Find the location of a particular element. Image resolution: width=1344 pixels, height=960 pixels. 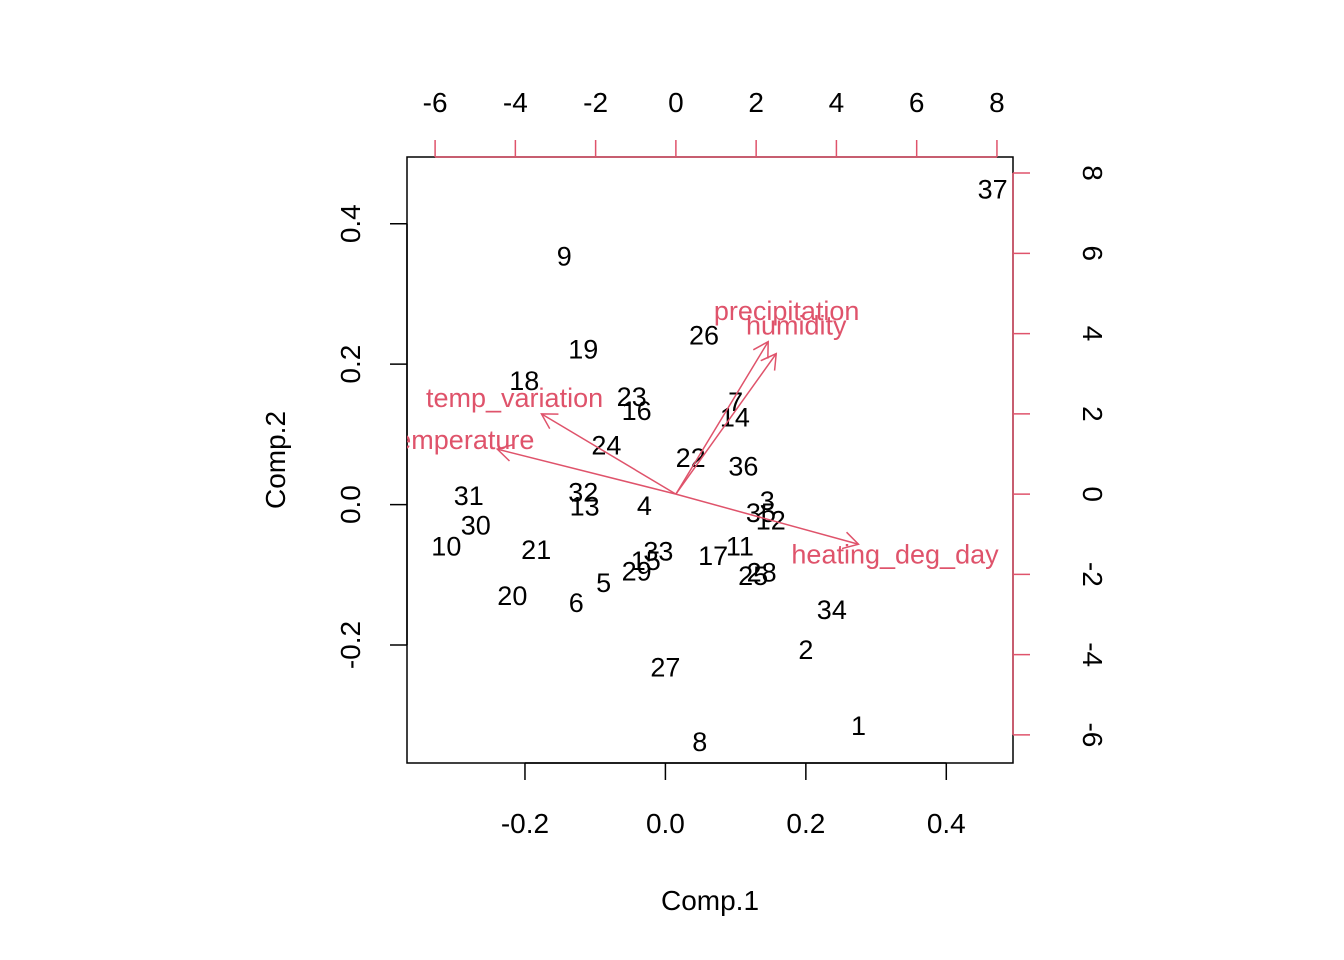

point-label: 24 is located at coordinates (606, 446).